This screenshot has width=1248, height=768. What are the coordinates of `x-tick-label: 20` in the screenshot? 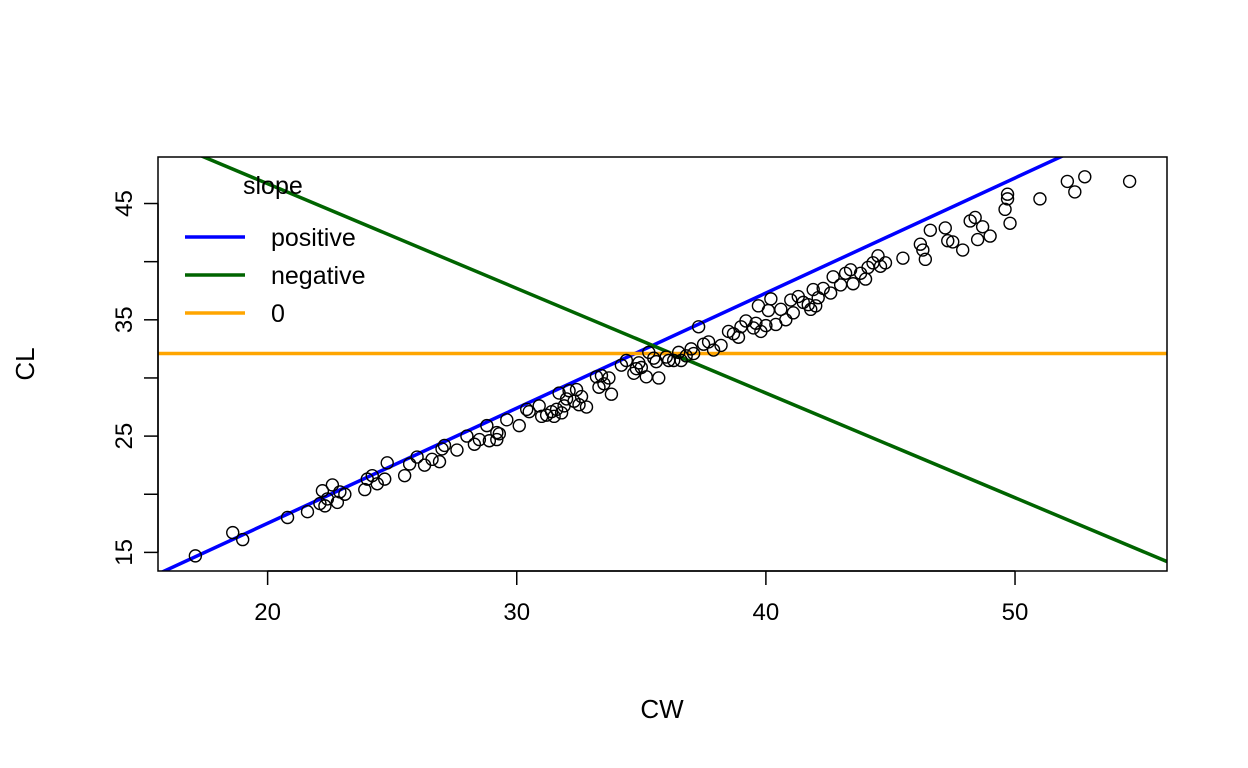 It's located at (267, 612).